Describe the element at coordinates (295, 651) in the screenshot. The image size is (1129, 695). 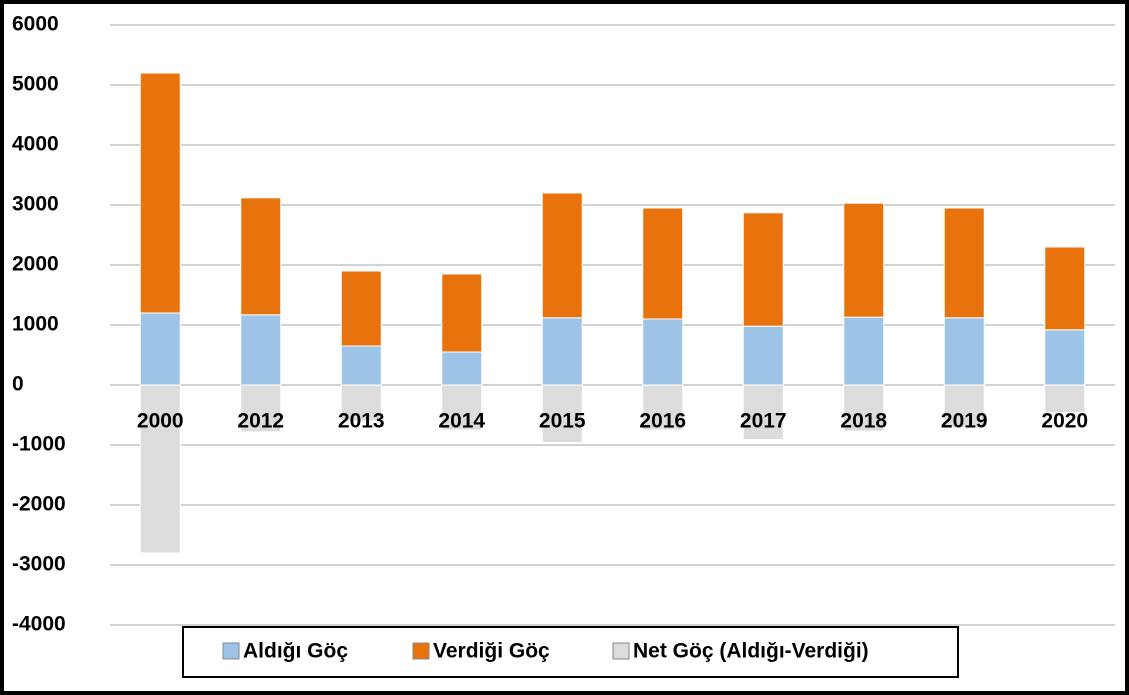
I see `legend-label: Aldığı Göç` at that location.